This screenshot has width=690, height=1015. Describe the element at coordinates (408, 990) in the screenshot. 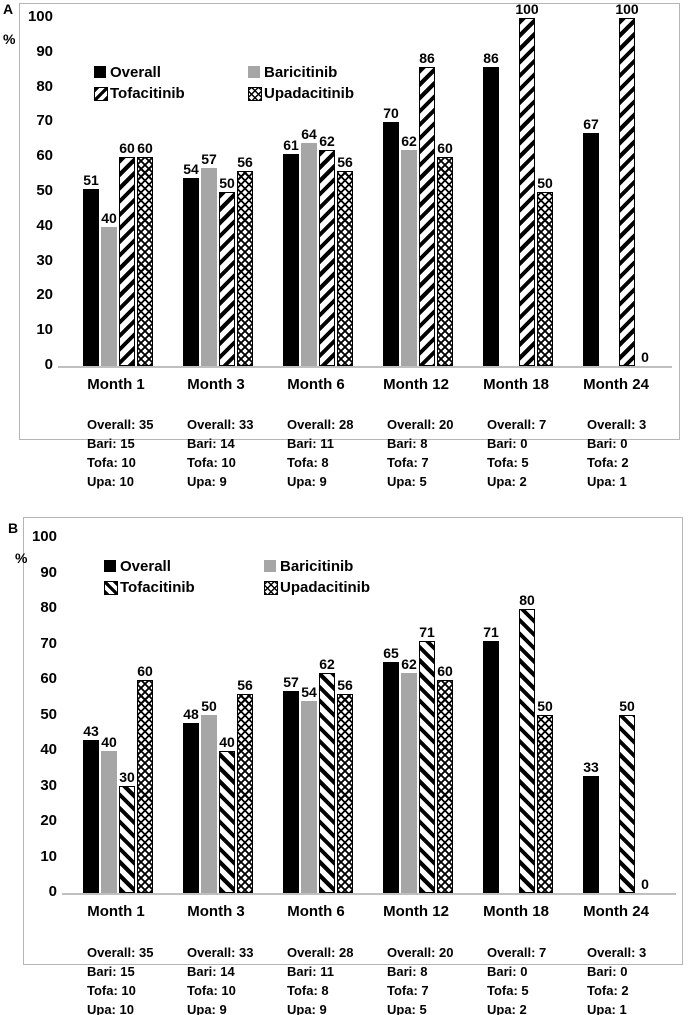

I see `sample-size-line: Tofa: 7` at that location.